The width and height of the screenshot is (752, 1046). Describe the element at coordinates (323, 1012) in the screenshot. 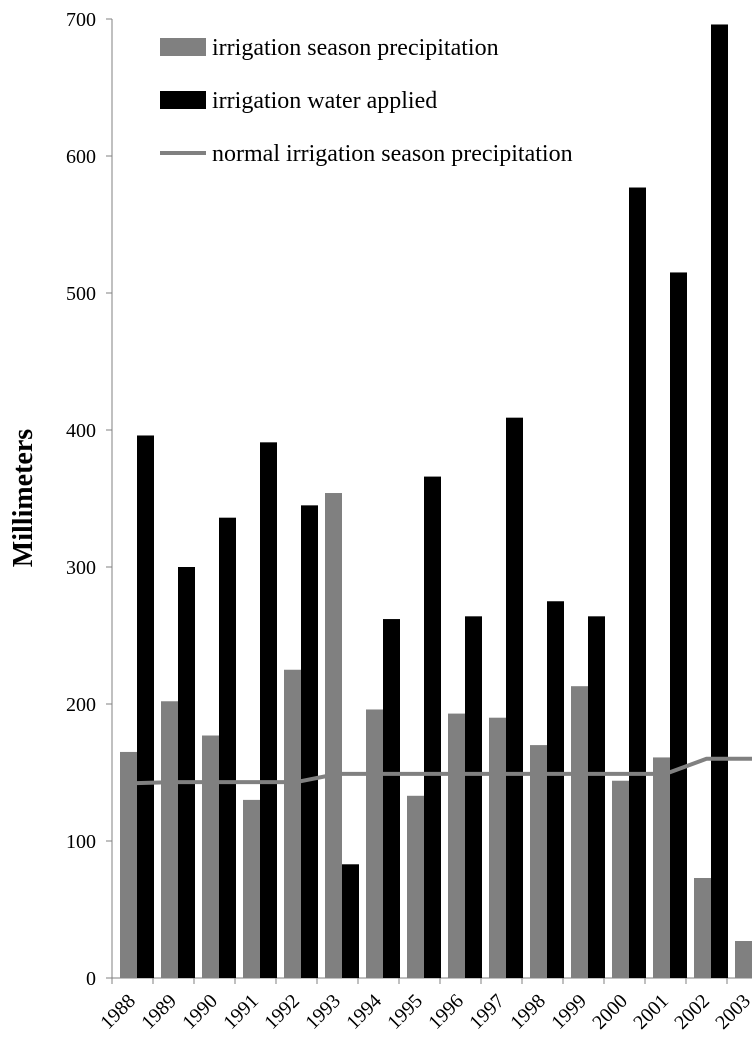

I see `x-tick-label: 1993` at that location.